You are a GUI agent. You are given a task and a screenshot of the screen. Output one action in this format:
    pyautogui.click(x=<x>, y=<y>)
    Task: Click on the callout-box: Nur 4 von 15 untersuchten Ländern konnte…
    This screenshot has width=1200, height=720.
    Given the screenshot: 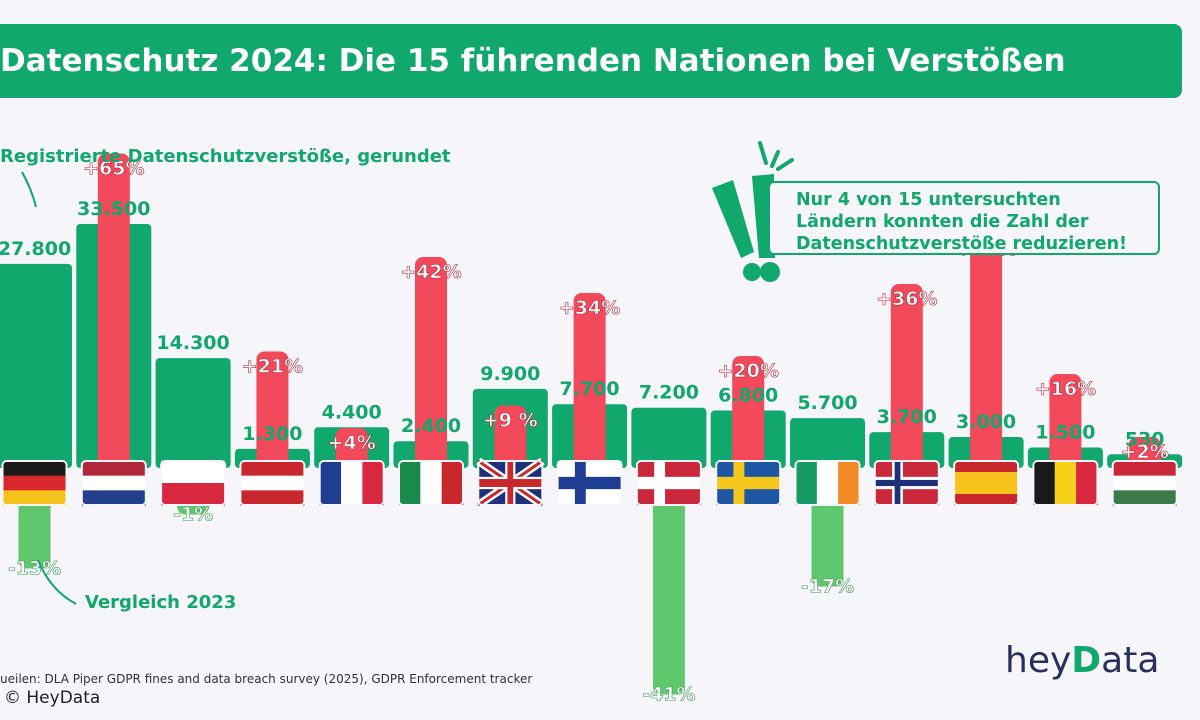 What is the action you would take?
    pyautogui.click(x=964, y=218)
    